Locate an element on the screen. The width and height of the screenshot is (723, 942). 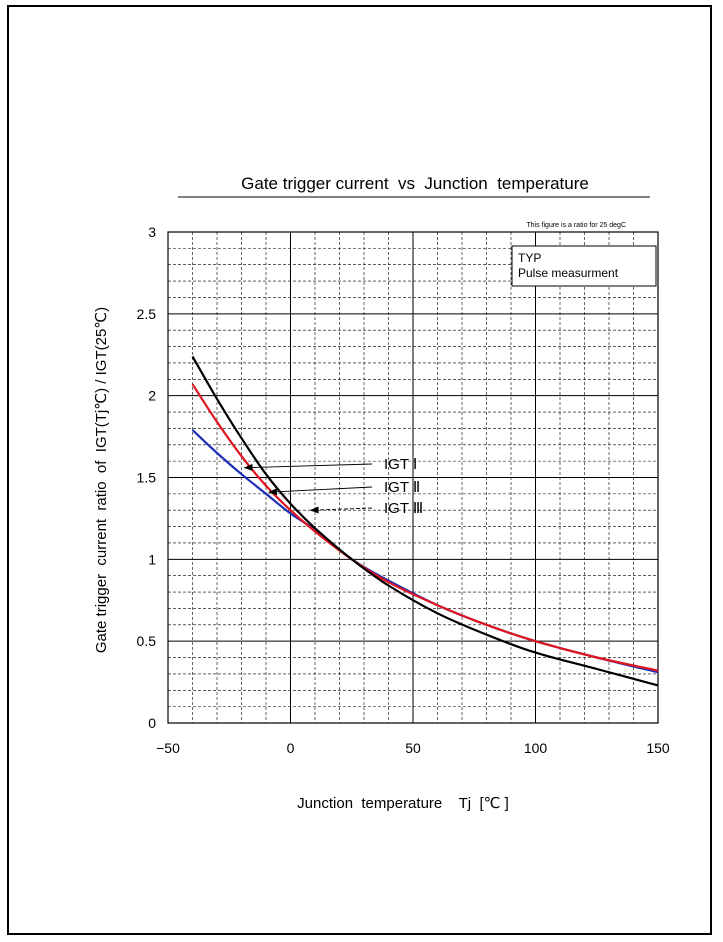
x-tick-label: 150 is located at coordinates (658, 748).